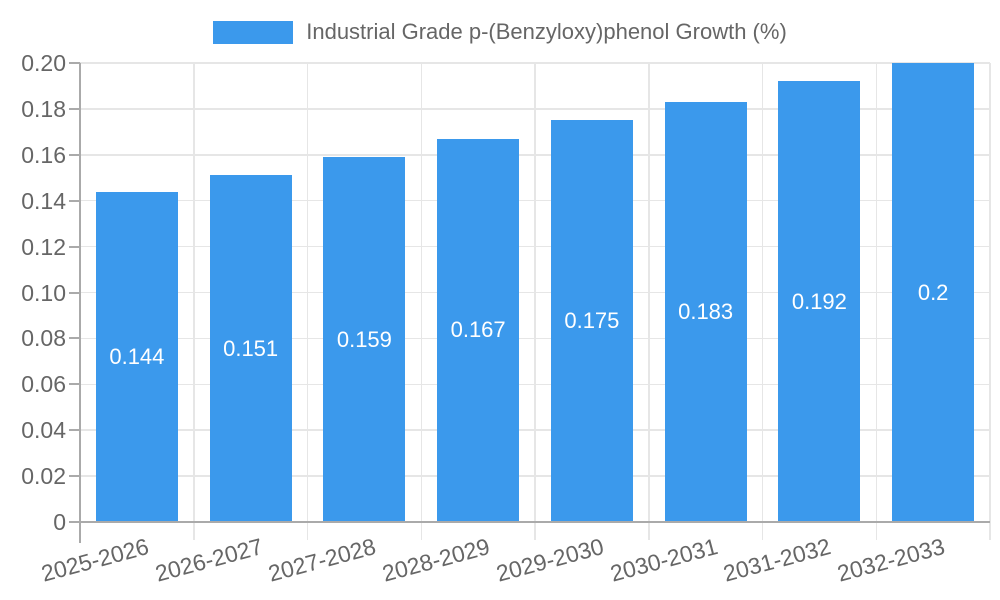 This screenshot has width=1000, height=600. What do you see at coordinates (43, 200) in the screenshot?
I see `y-tick-label: 0.14` at bounding box center [43, 200].